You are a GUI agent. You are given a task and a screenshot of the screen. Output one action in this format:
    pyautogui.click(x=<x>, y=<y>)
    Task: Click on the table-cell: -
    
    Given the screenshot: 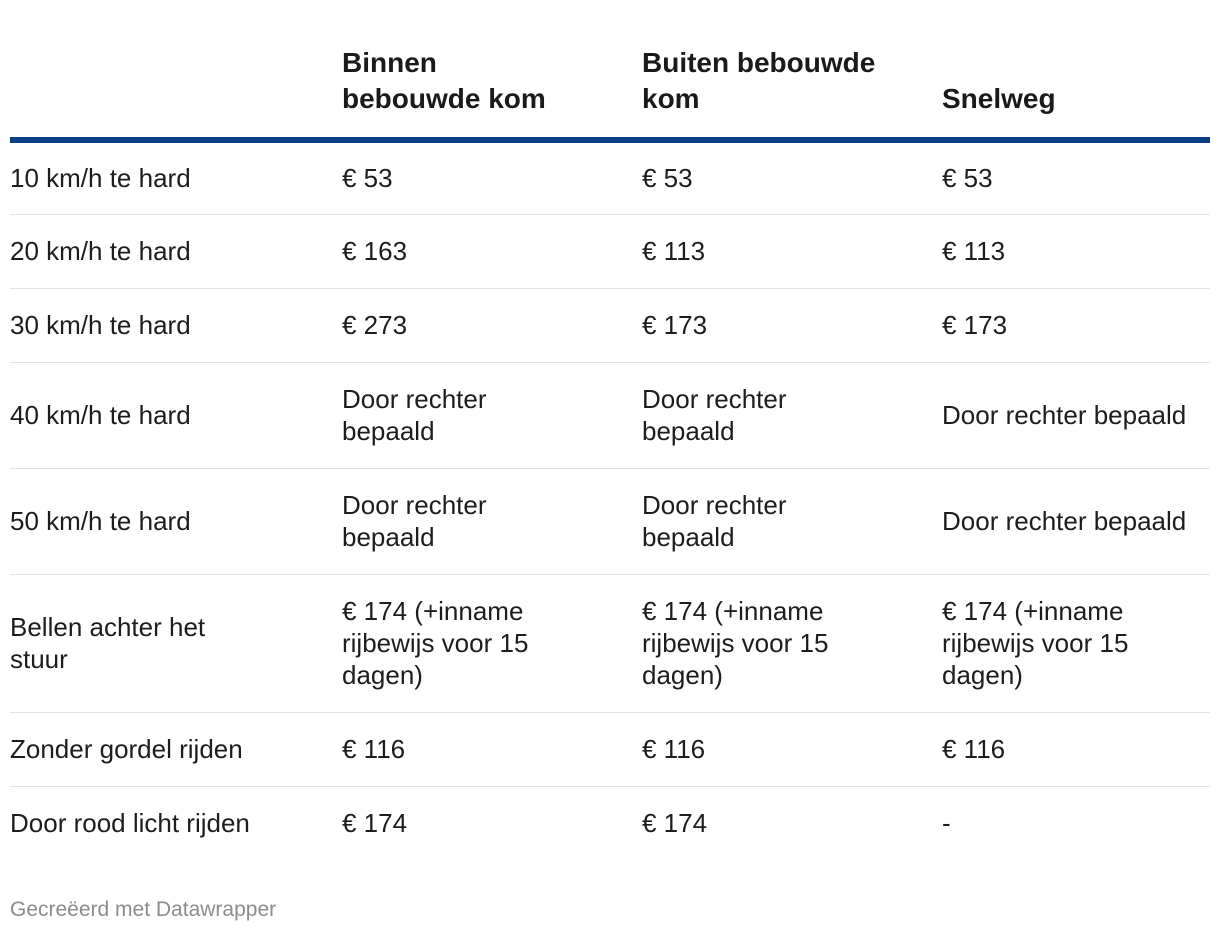 What is the action you would take?
    pyautogui.click(x=946, y=823)
    